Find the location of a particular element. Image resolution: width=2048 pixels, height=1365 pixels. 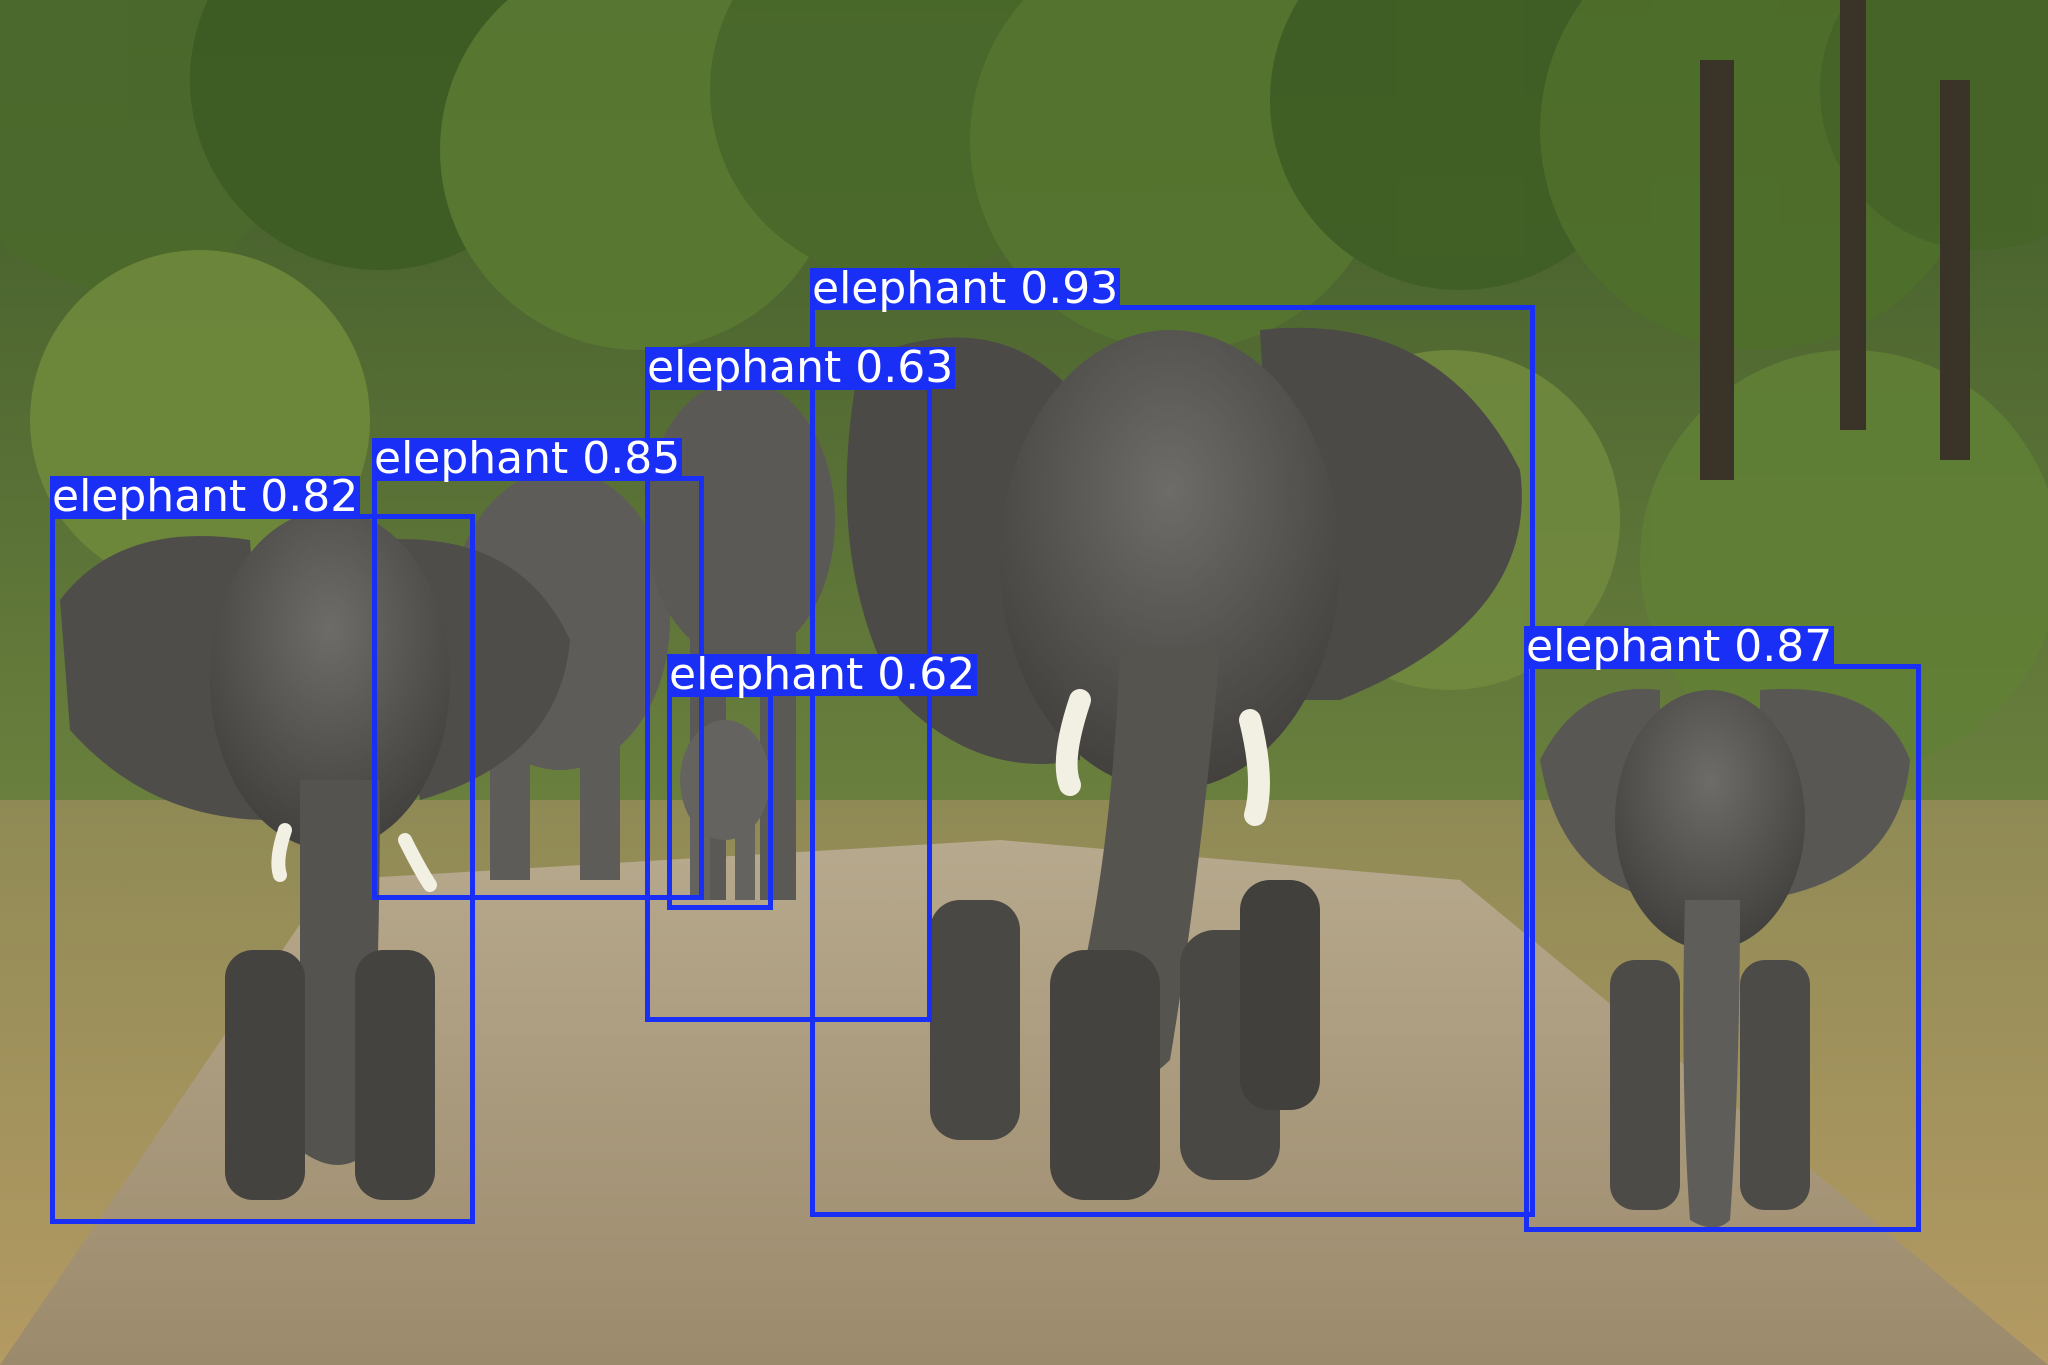

detection-label-elephant-main: elephant 0.93 is located at coordinates (965, 288).